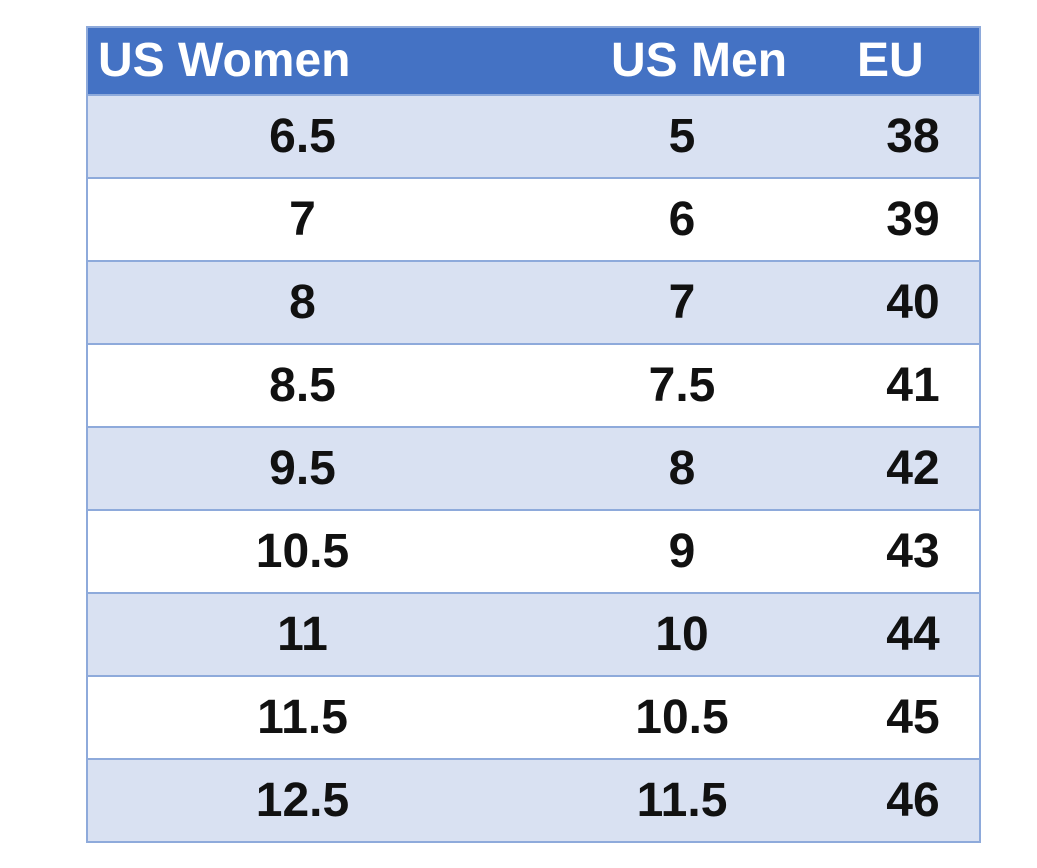 Image resolution: width=1037 pixels, height=868 pixels. What do you see at coordinates (302, 551) in the screenshot?
I see `cell-us-women: 10.5` at bounding box center [302, 551].